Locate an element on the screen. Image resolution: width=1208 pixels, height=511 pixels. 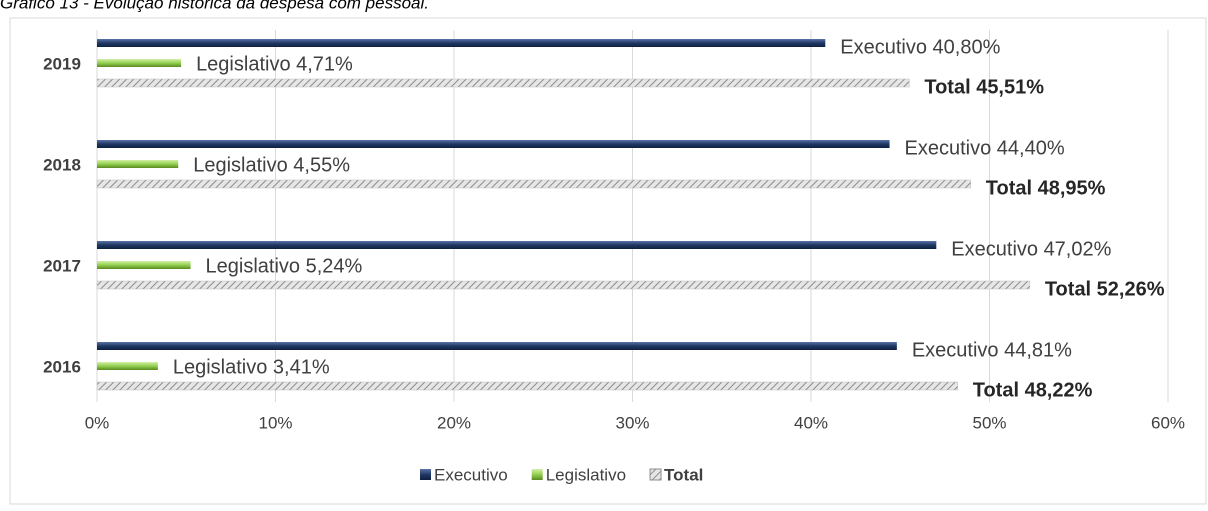
data-label: Executivo 44,81% is located at coordinates (992, 350).